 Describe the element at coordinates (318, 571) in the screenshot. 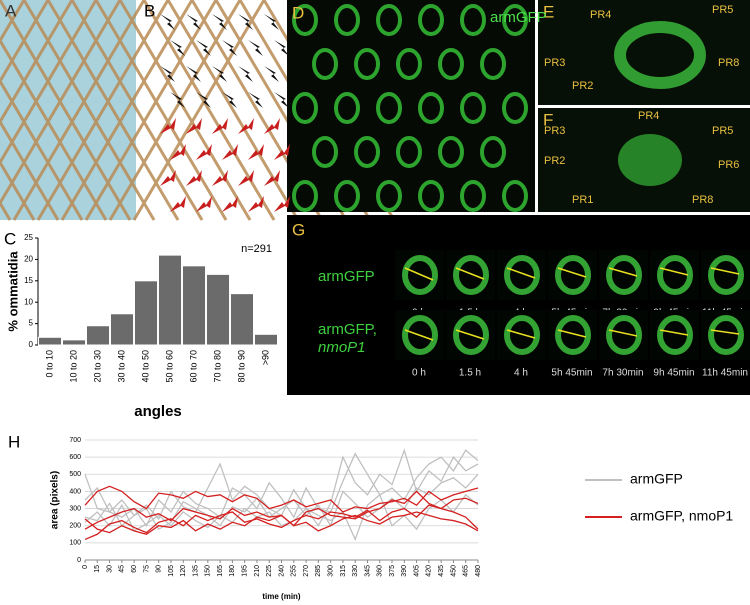

I see `x-tick-label: 285` at that location.